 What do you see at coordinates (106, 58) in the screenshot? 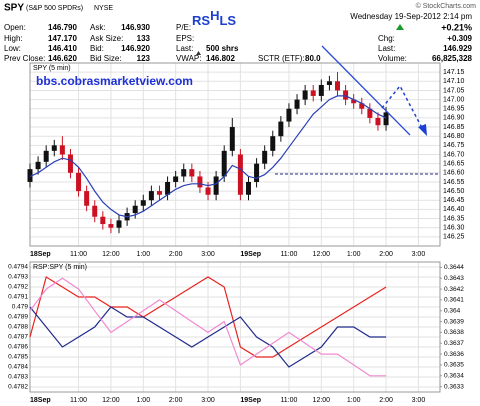
I see `quote-label: Bid Size:` at bounding box center [106, 58].